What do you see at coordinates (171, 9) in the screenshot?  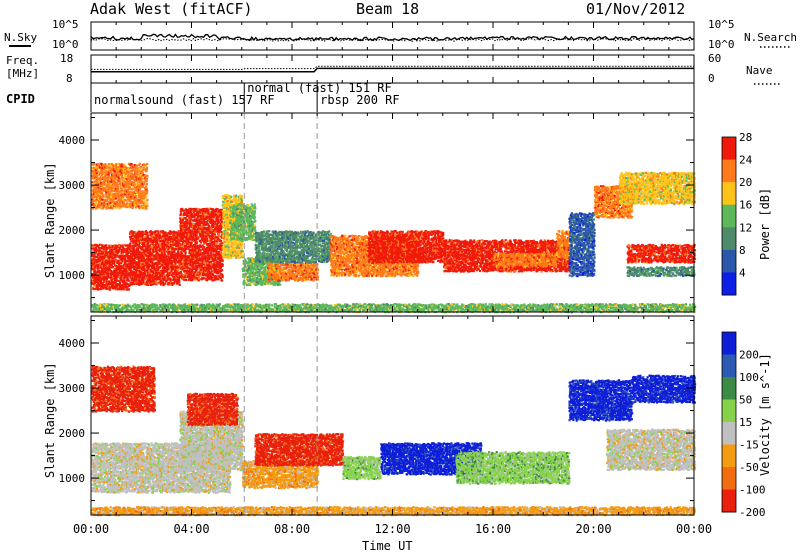 I see `radar-title: Adak West (fitACF)` at bounding box center [171, 9].